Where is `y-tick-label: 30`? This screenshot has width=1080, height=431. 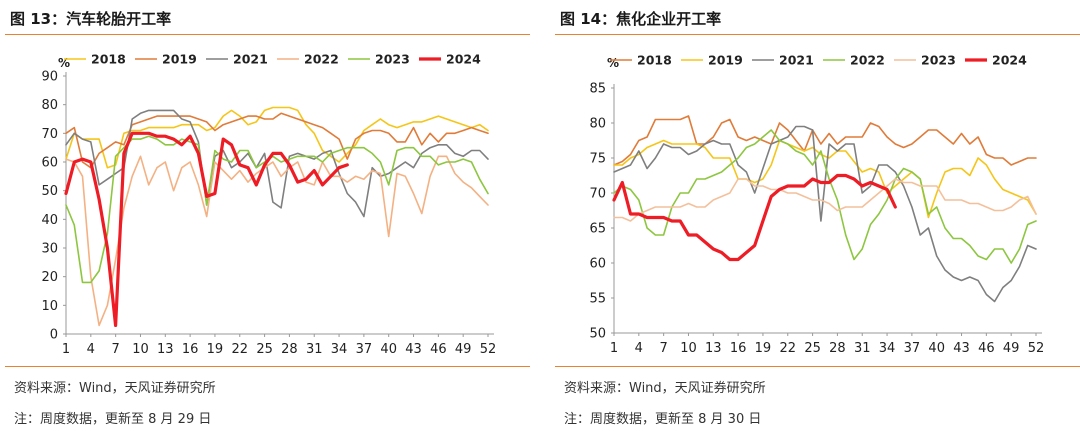
y-tick-label: 30 is located at coordinates (49, 249).